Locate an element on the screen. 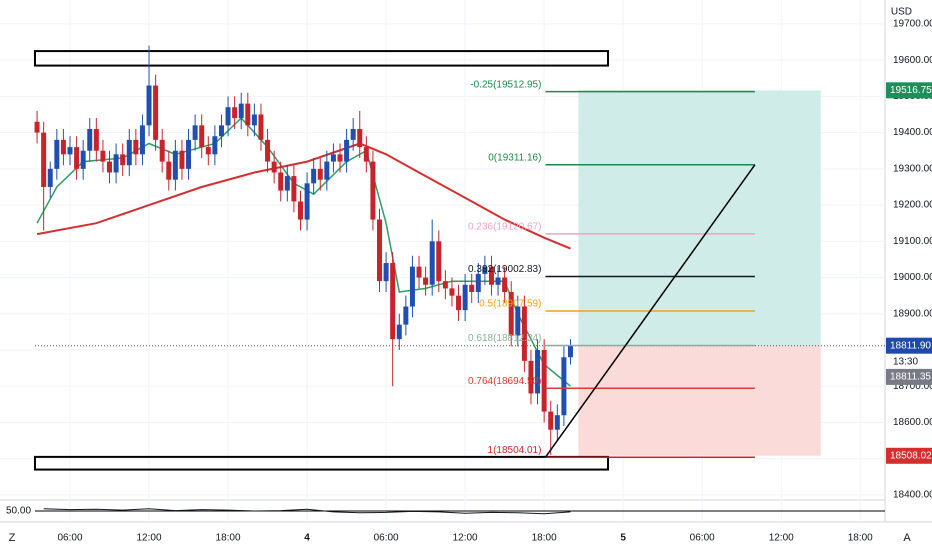 The height and width of the screenshot is (550, 932). toolbar-right: A is located at coordinates (907, 538).